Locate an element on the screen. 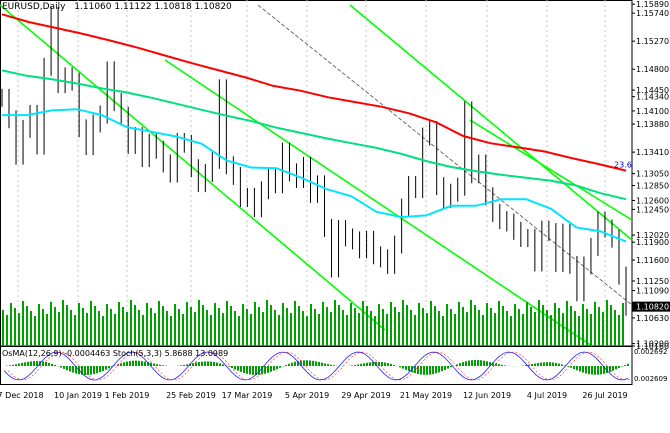  y-tick-label: 1.12450 is located at coordinates (652, 209).